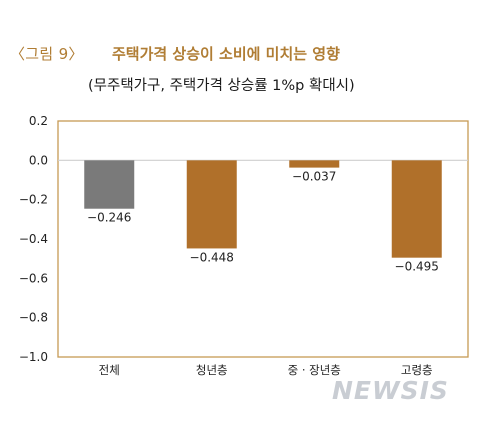  Describe the element at coordinates (47, 54) in the screenshot. I see `figure-label: 〈그림 9〉` at that location.